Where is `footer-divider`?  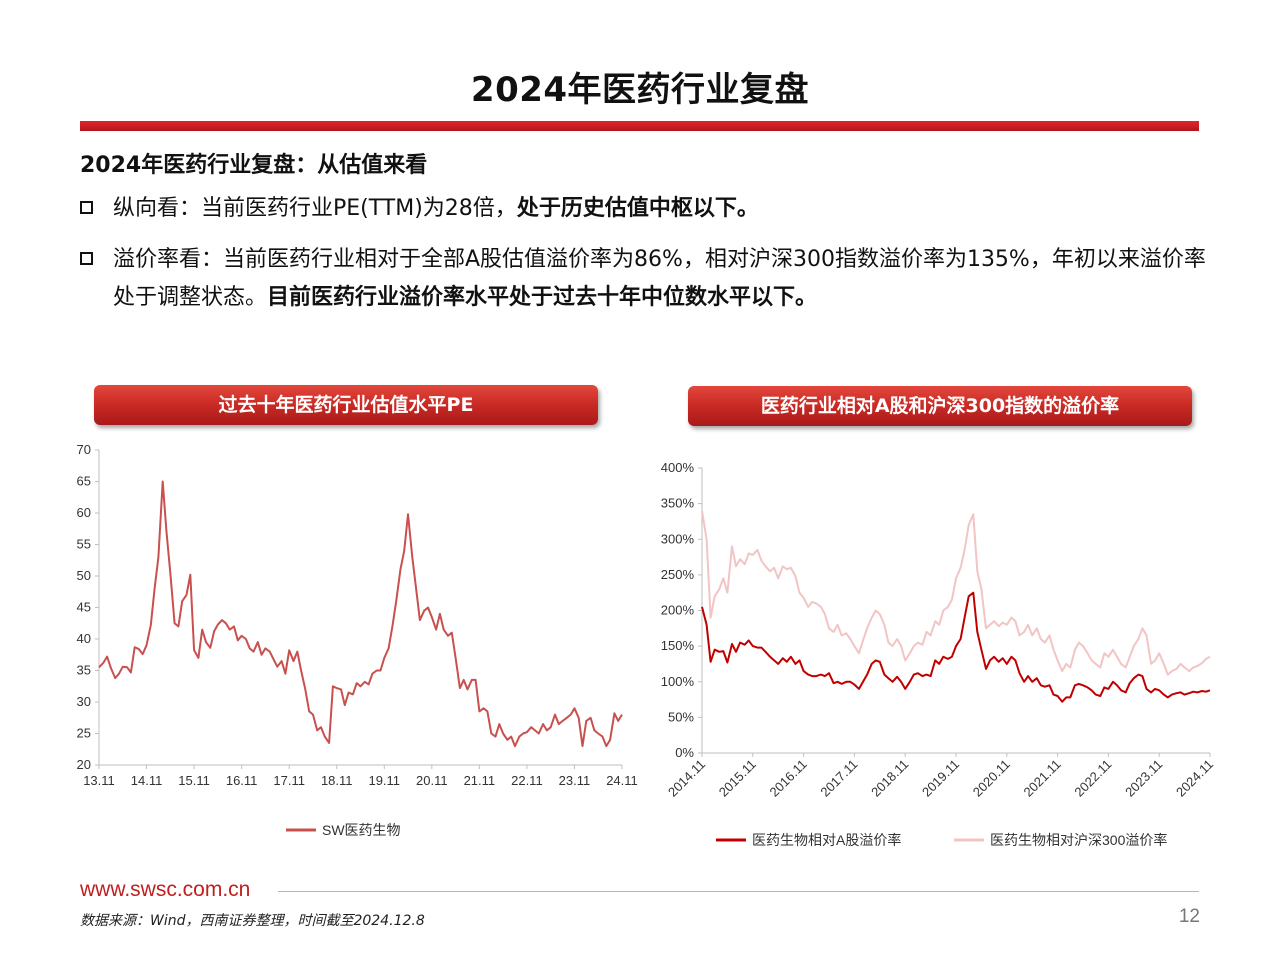 footer-divider is located at coordinates (738, 891).